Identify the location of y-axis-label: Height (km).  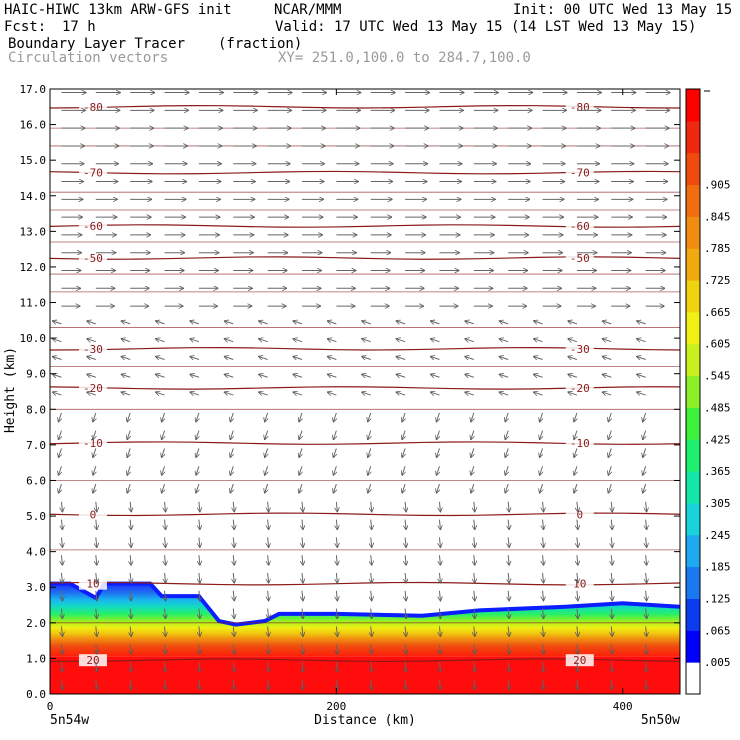
(10, 390).